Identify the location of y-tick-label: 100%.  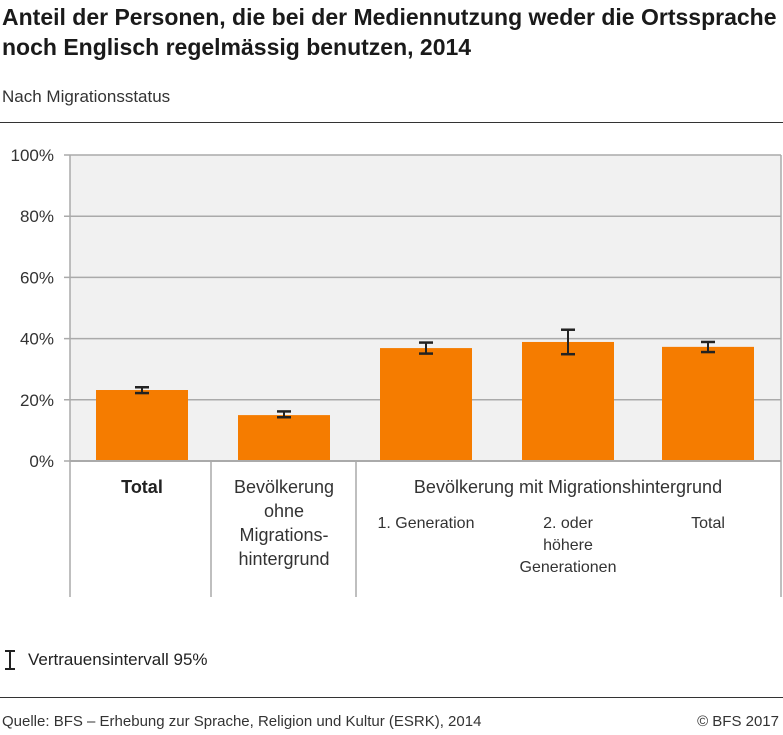
(32, 155).